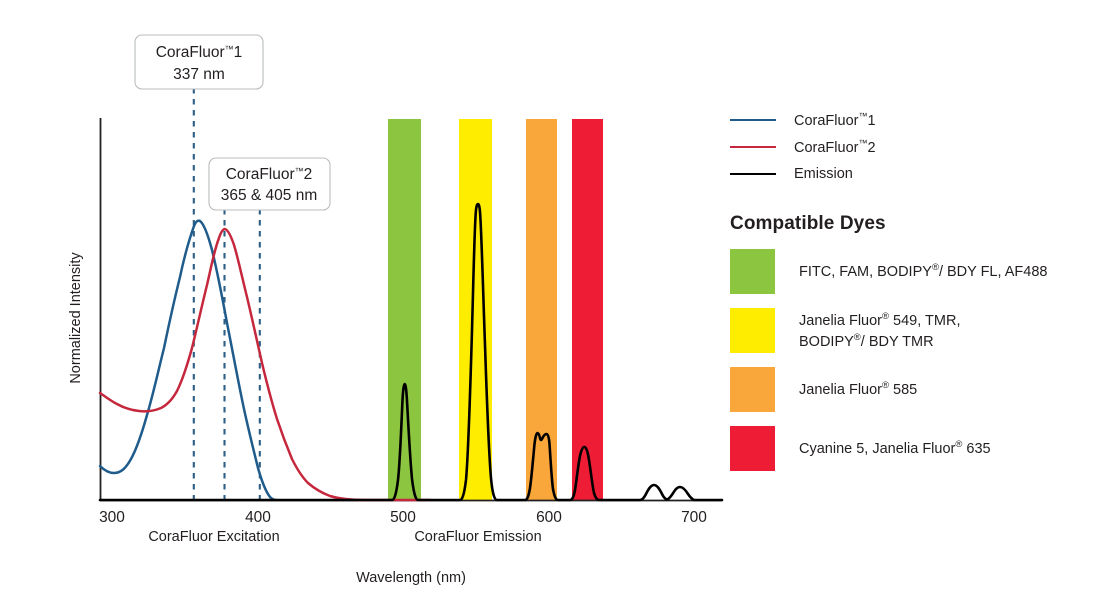  What do you see at coordinates (835, 146) in the screenshot?
I see `legend-label-corafluor-2: CoraFluor™2` at bounding box center [835, 146].